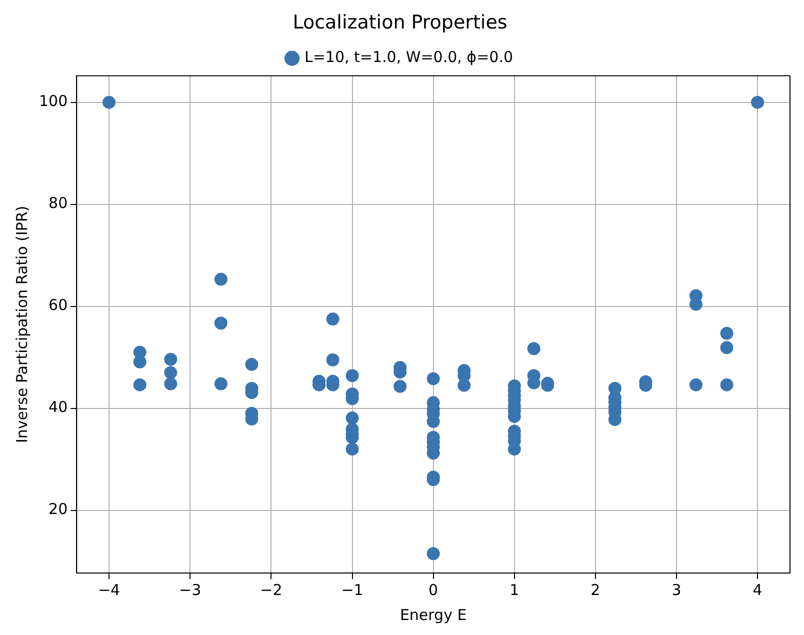  I want to click on y-tick-label: 80, so click(58, 203).